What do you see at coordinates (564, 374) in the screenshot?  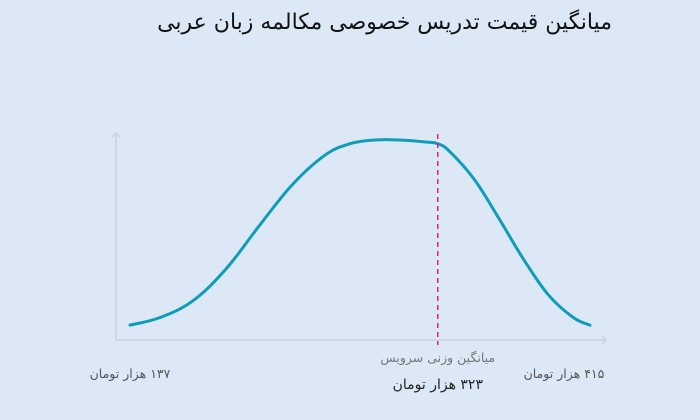 I see `x-max-label: ۴۱۵ هزار تومان` at bounding box center [564, 374].